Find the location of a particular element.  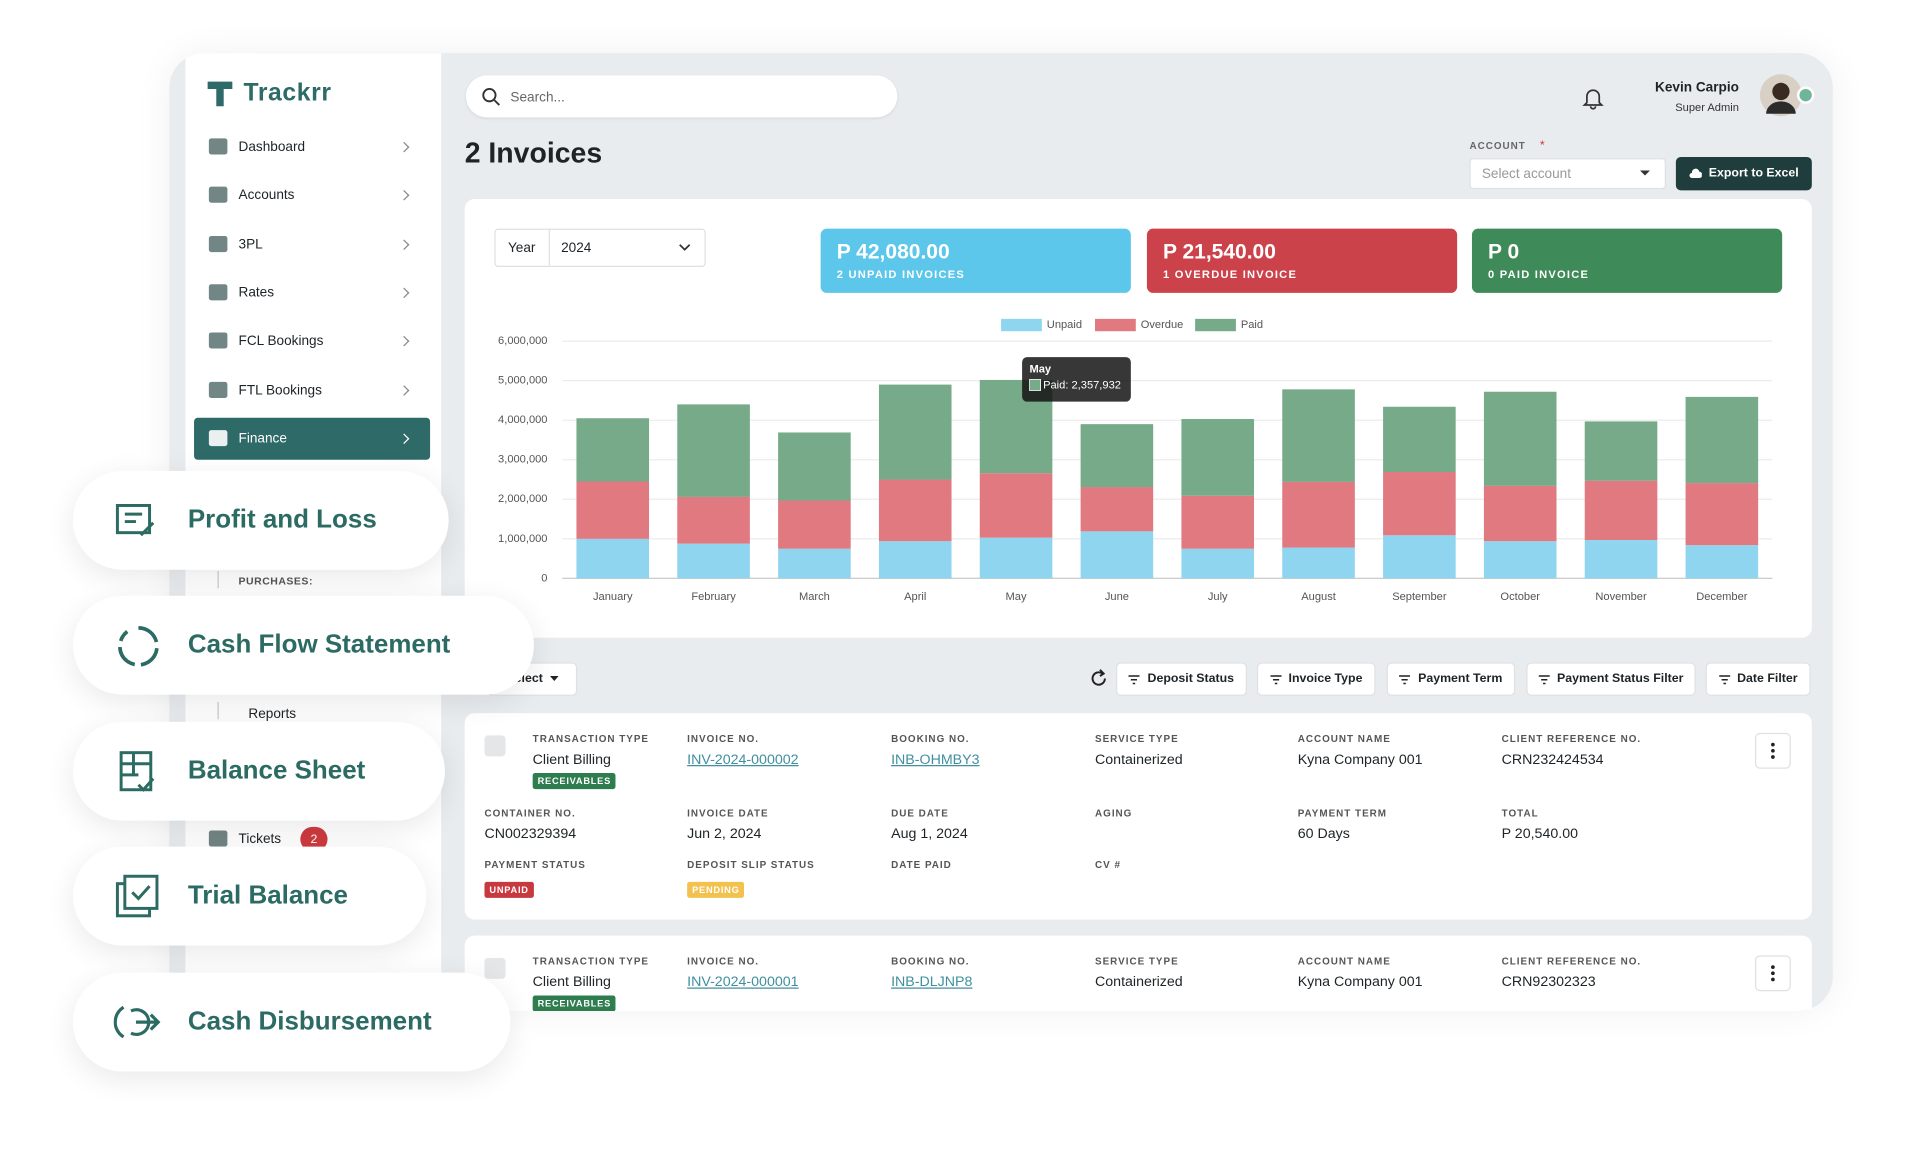

bell-icon is located at coordinates (1593, 97).